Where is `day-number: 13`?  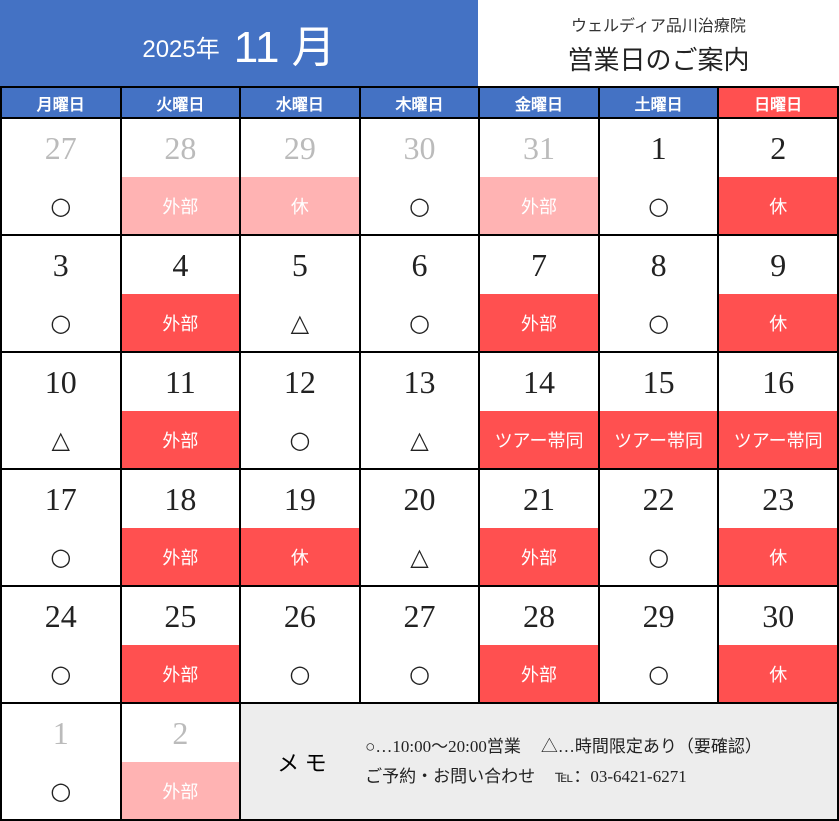 day-number: 13 is located at coordinates (419, 381).